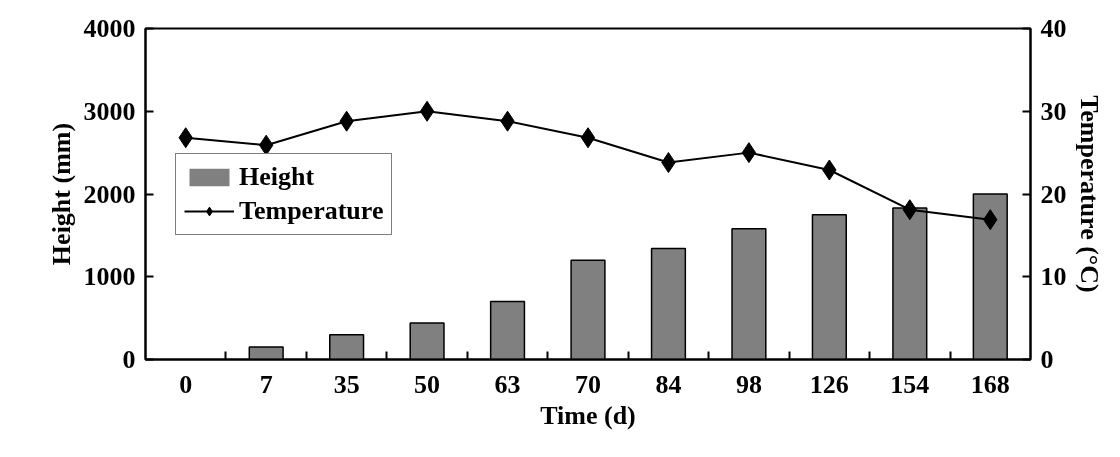 The width and height of the screenshot is (1120, 457). I want to click on y-tick-label: 4000, so click(109, 28).